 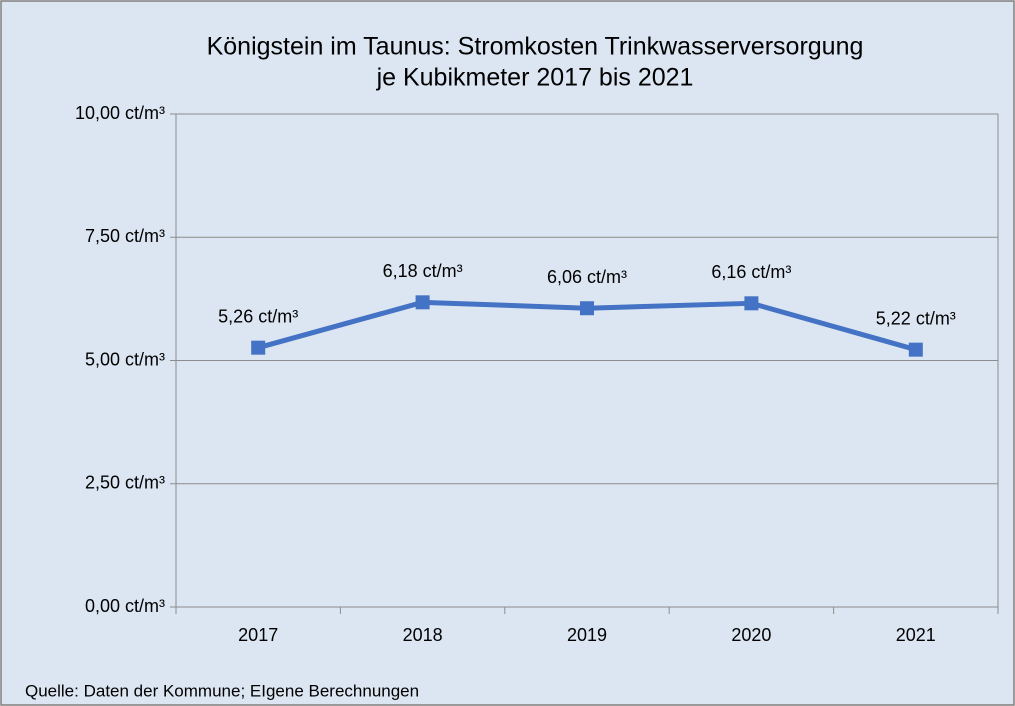 I want to click on data-label: 6,06 ct/m³, so click(x=587, y=277).